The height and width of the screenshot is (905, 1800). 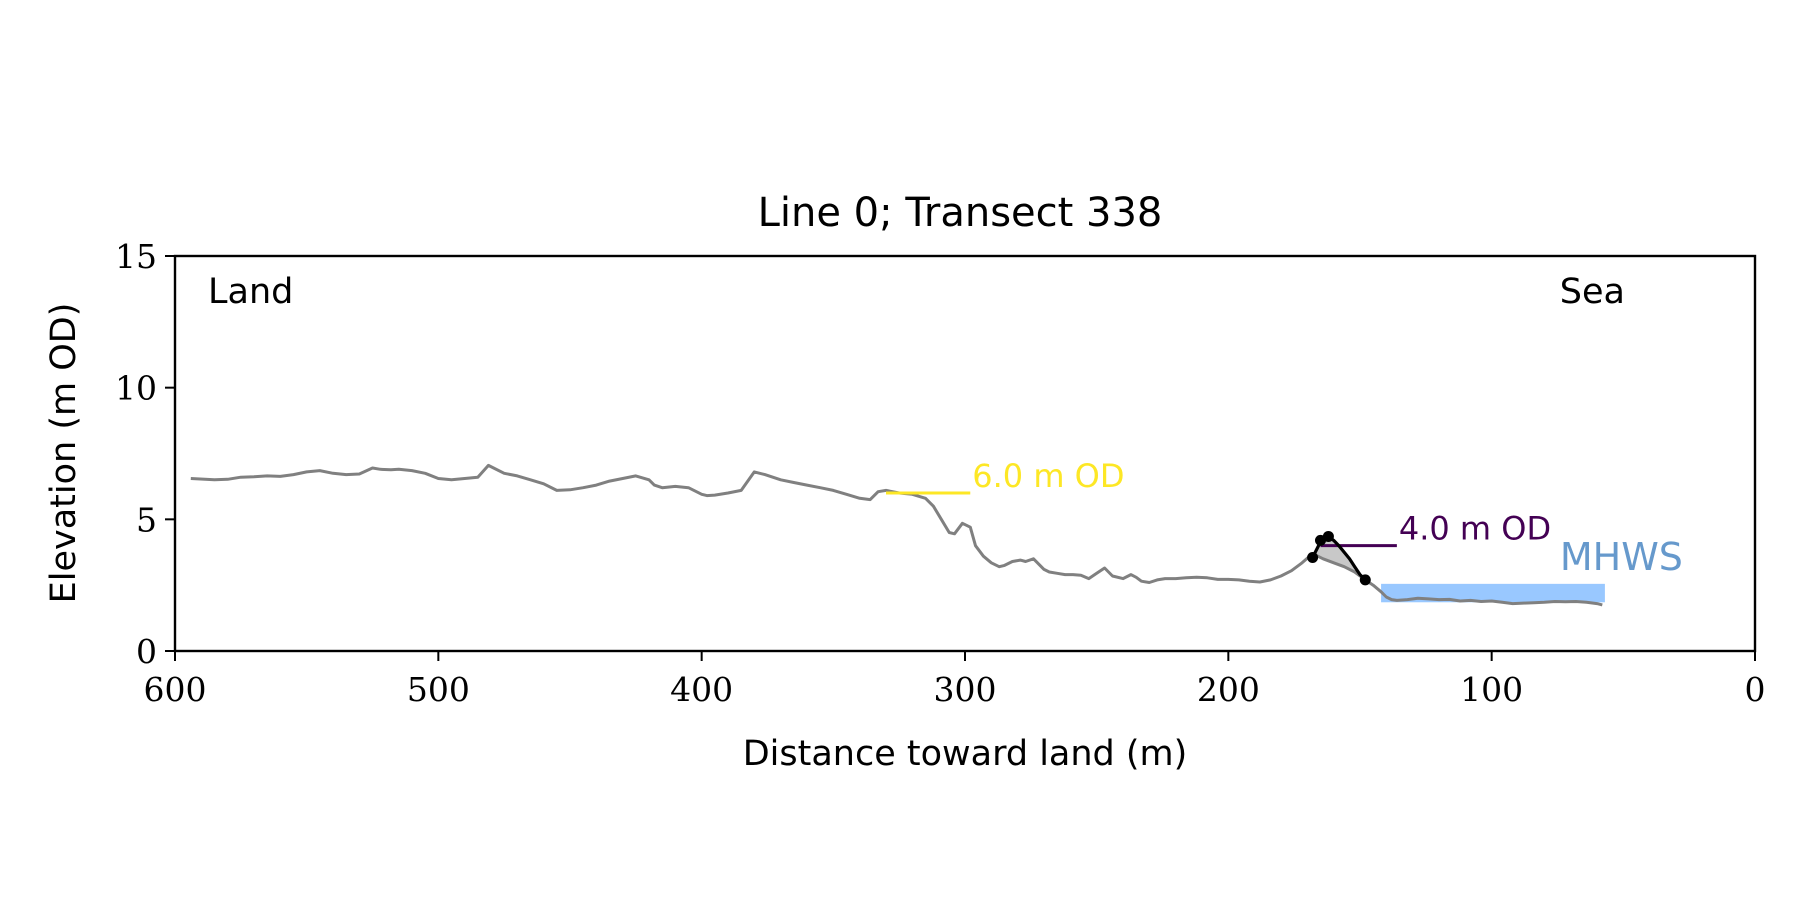 What do you see at coordinates (1475, 529) in the screenshot?
I see `level-label-1: 4.0 m OD` at bounding box center [1475, 529].